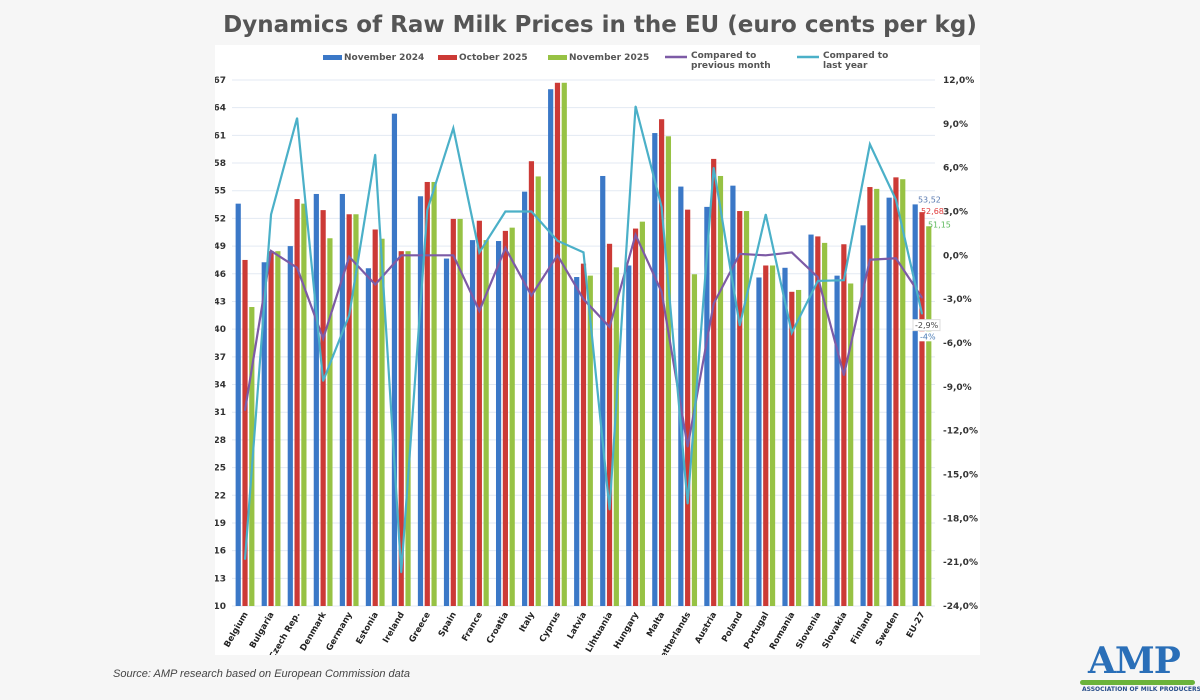  Describe the element at coordinates (498, 627) in the screenshot. I see `category-label: Croatia` at that location.